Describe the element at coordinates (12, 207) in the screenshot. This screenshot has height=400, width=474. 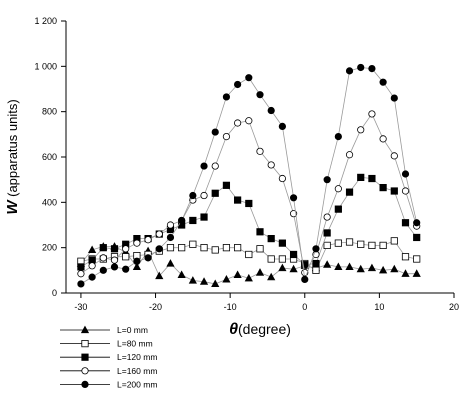
I see `y-axis-symbol: W` at that location.